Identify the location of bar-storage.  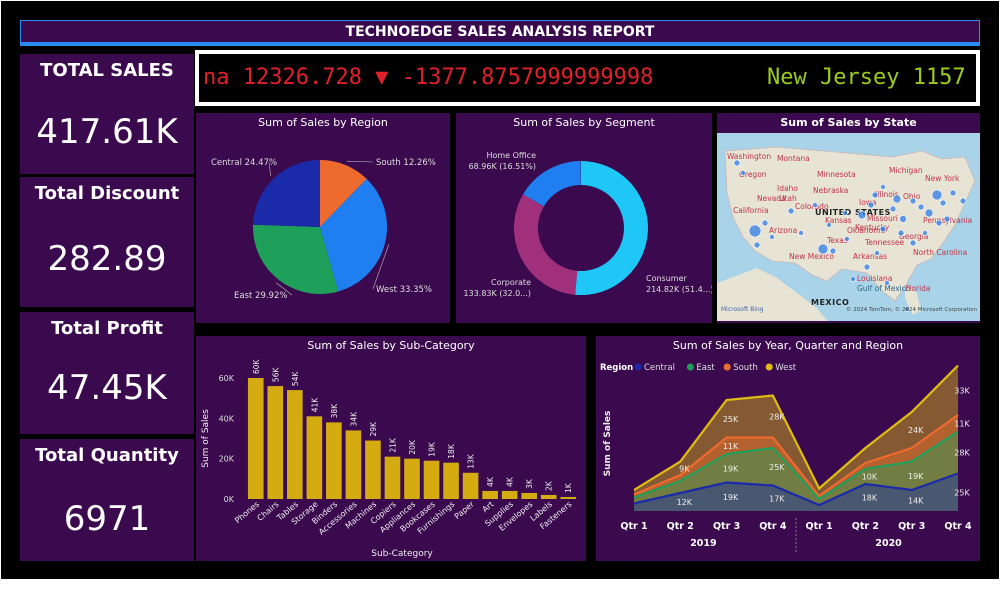
(314, 457).